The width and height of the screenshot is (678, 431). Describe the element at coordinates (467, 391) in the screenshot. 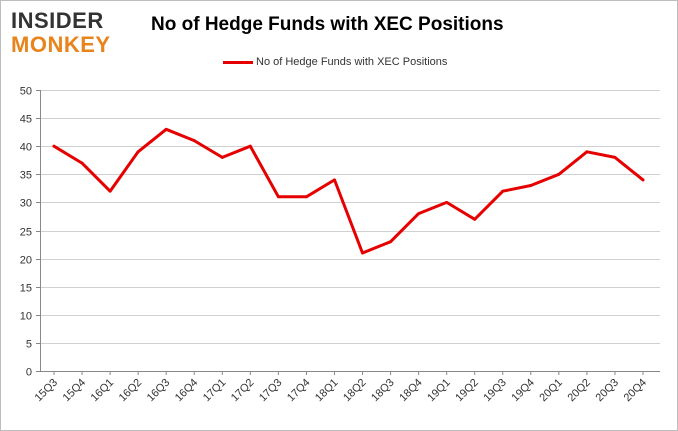

I see `x-tick-label: 19Q2` at that location.